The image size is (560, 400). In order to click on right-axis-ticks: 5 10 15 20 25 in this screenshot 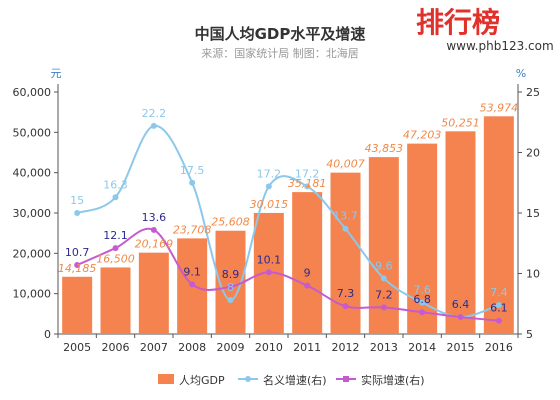, I will do `click(529, 213)`.